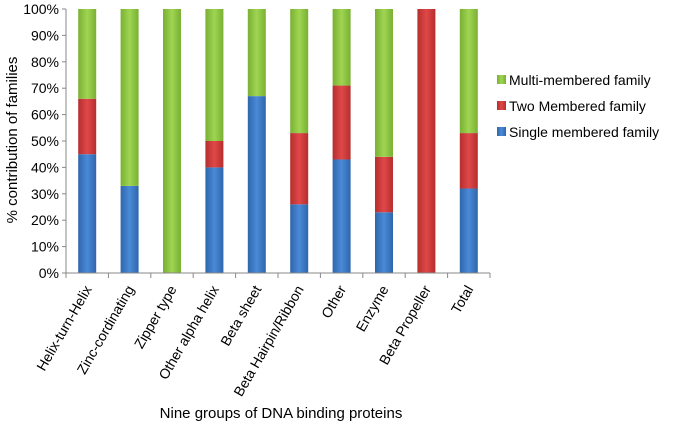 The image size is (685, 426). I want to click on x-tick-label: Beta sheet, so click(240, 315).